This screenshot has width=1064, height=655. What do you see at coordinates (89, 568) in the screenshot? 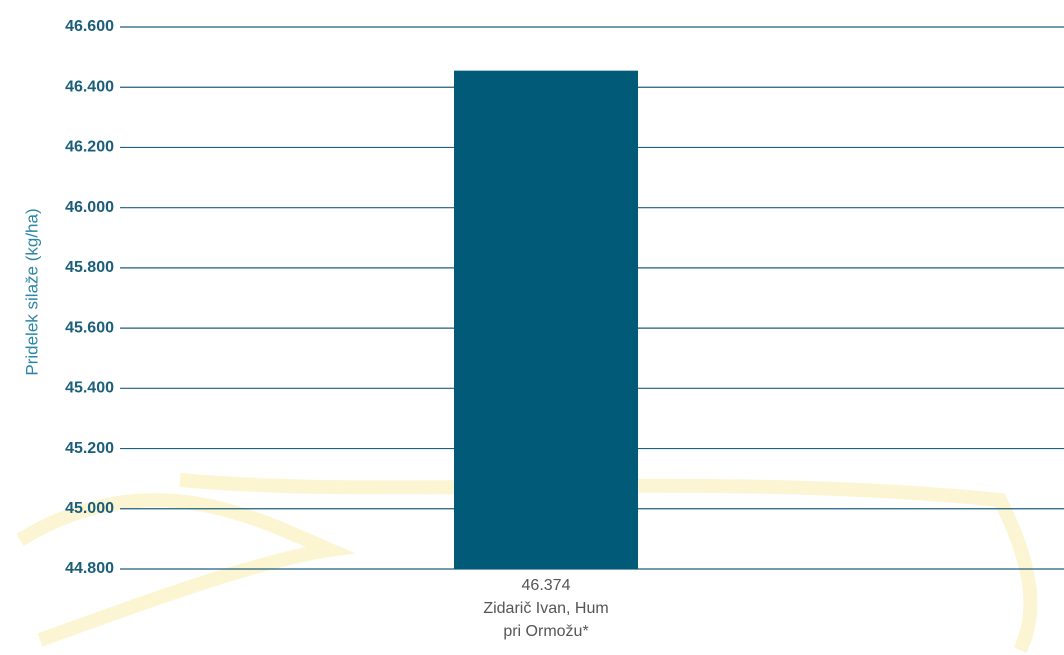
I see `y-tick-label: 44.800` at bounding box center [89, 568].